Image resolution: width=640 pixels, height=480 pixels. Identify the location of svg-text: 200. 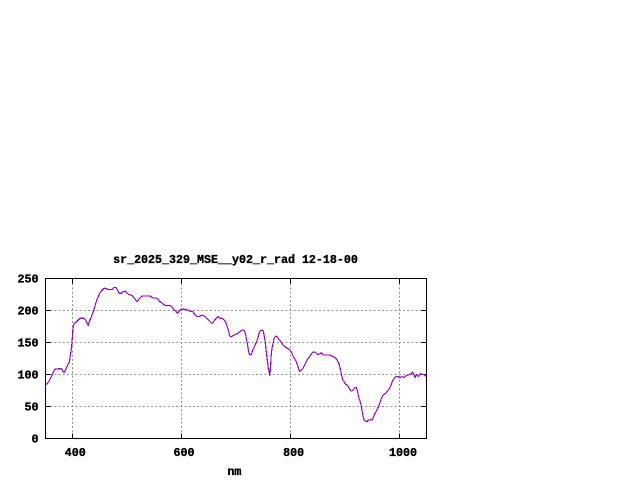
(28, 311).